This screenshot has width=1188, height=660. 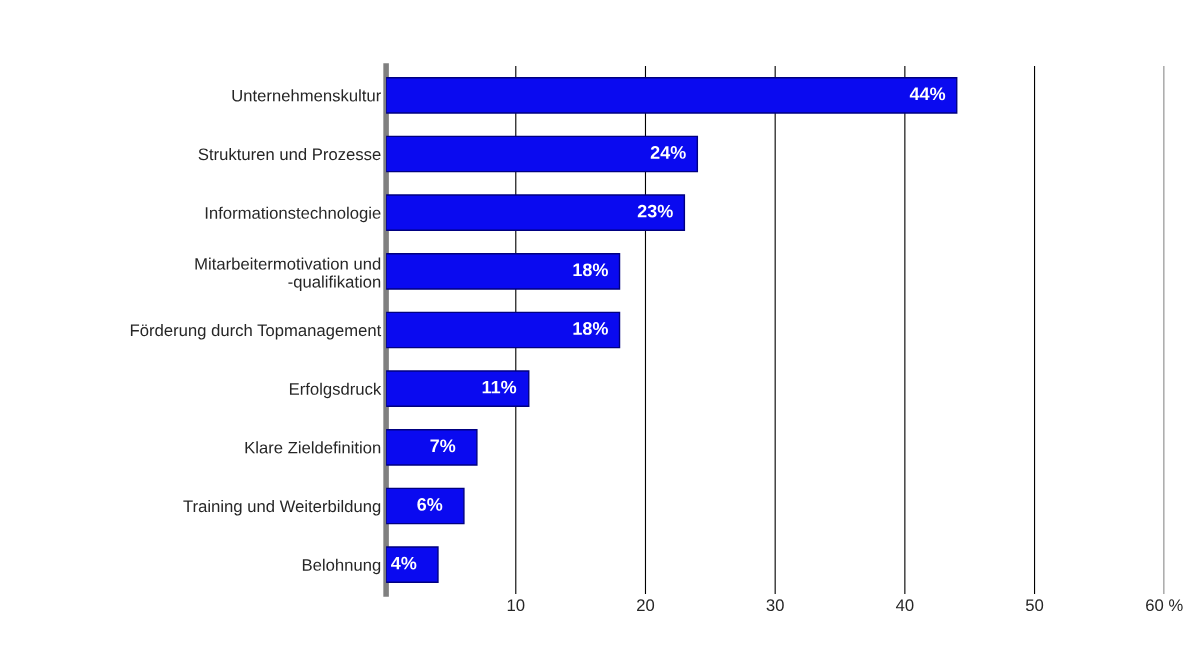 What do you see at coordinates (288, 274) in the screenshot?
I see `y-tick-label: Mitarbeitermotivation und -qualifikation` at bounding box center [288, 274].